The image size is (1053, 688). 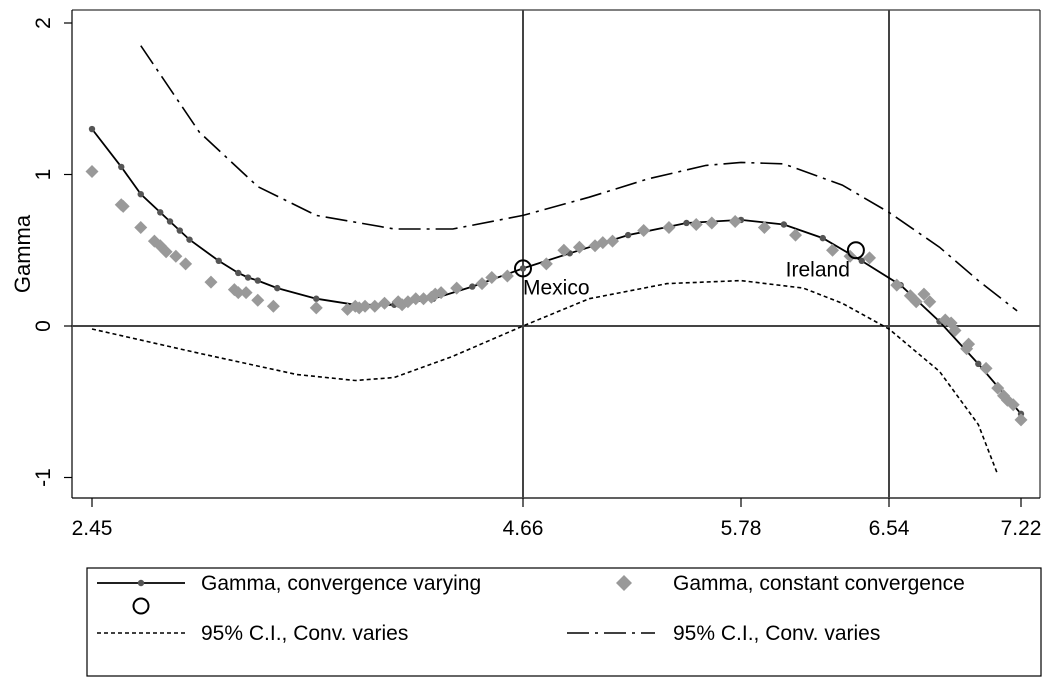 I want to click on y-tick-label: -1, so click(x=43, y=477).